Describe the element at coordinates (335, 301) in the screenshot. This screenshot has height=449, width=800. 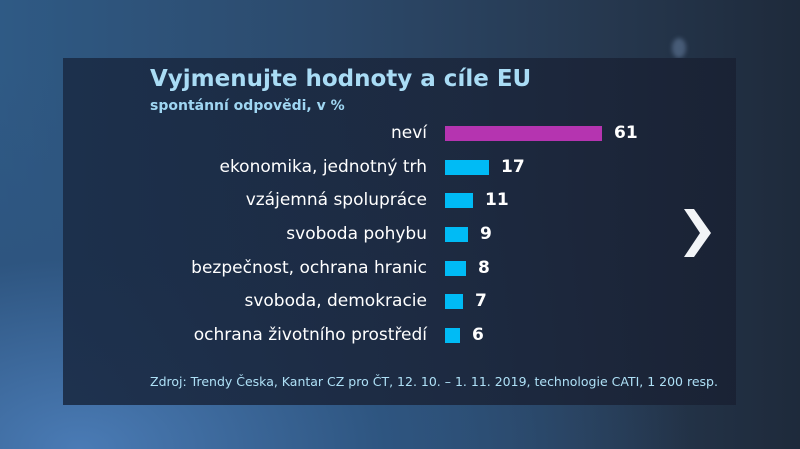
I see `bar-label: svoboda, demokracie` at that location.